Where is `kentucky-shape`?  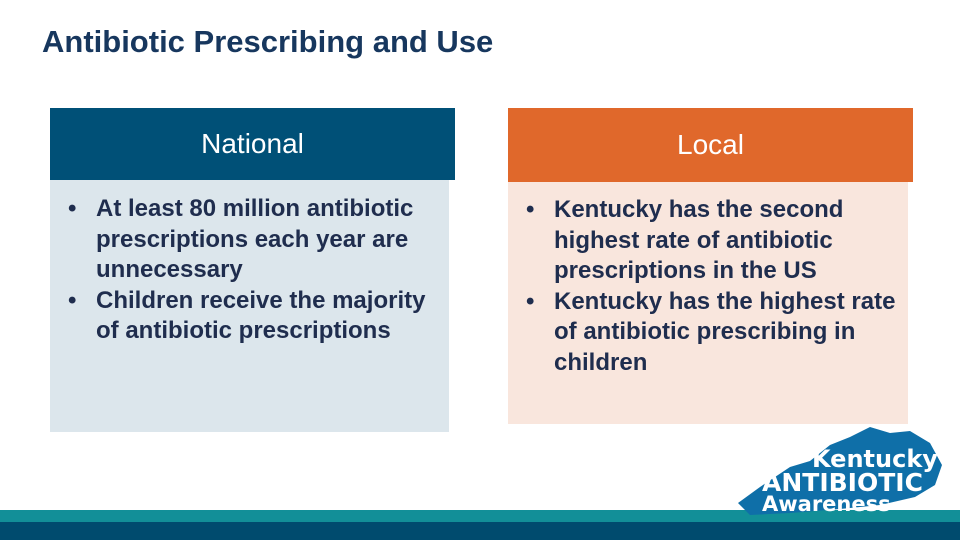 kentucky-shape is located at coordinates (840, 471).